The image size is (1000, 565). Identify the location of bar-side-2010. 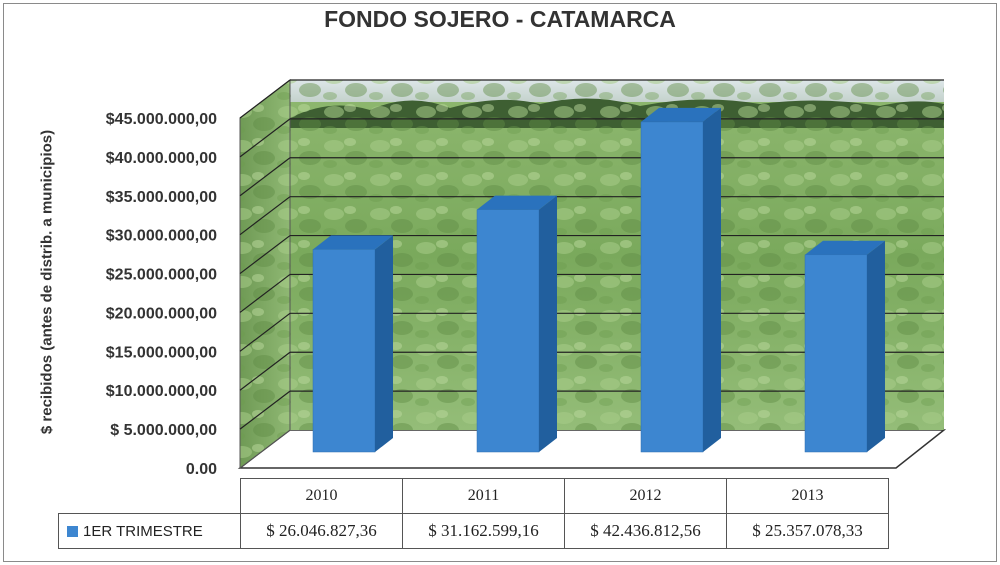
(384, 343).